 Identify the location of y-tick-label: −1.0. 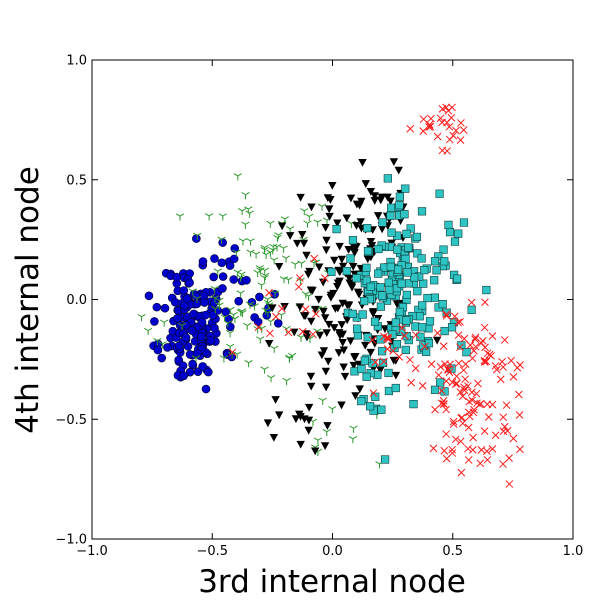
(71, 540).